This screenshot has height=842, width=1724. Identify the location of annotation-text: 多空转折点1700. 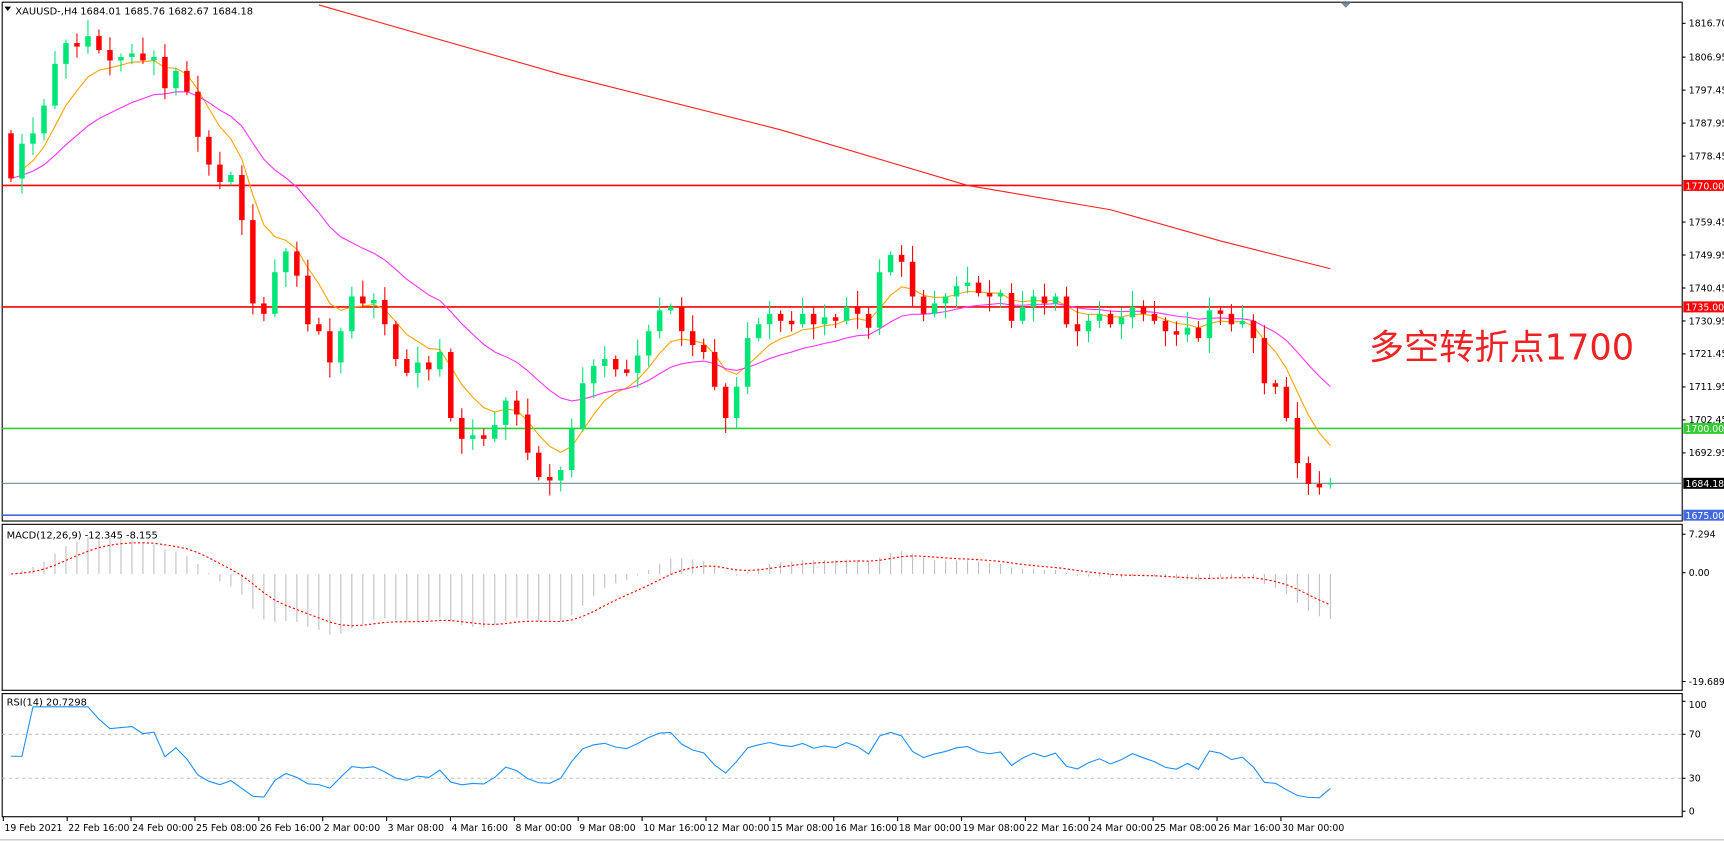
(1501, 347).